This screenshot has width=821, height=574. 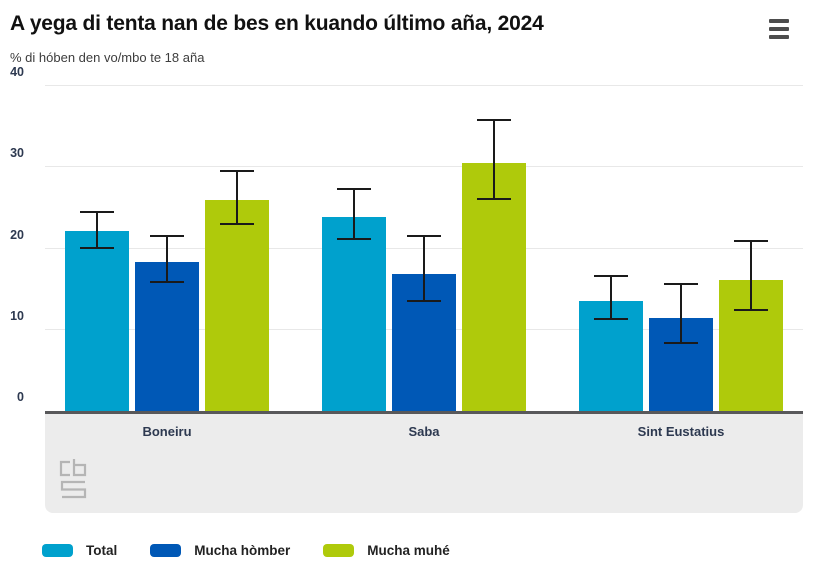 What do you see at coordinates (167, 431) in the screenshot?
I see `x-axis-label-boneiru: Boneiru` at bounding box center [167, 431].